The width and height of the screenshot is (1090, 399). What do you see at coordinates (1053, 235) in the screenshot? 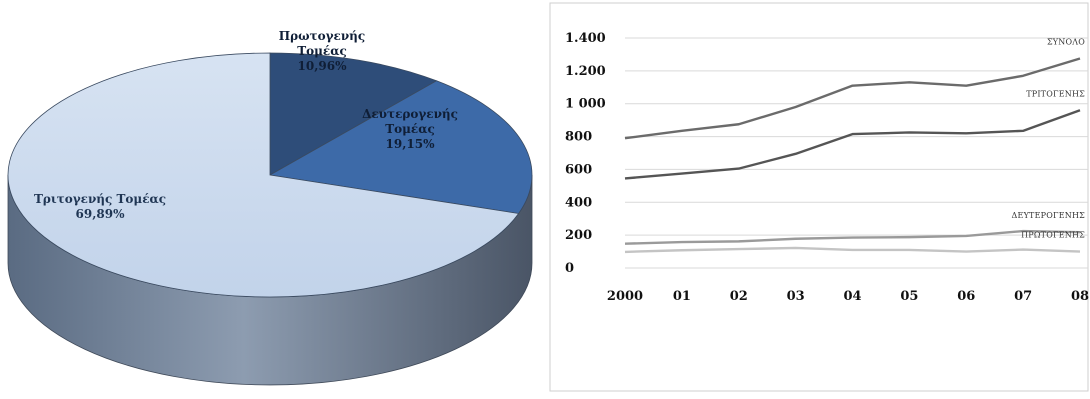
I see `series-label-4: ΠΡΩΤΟΓΕΝΗΣ` at bounding box center [1053, 235].